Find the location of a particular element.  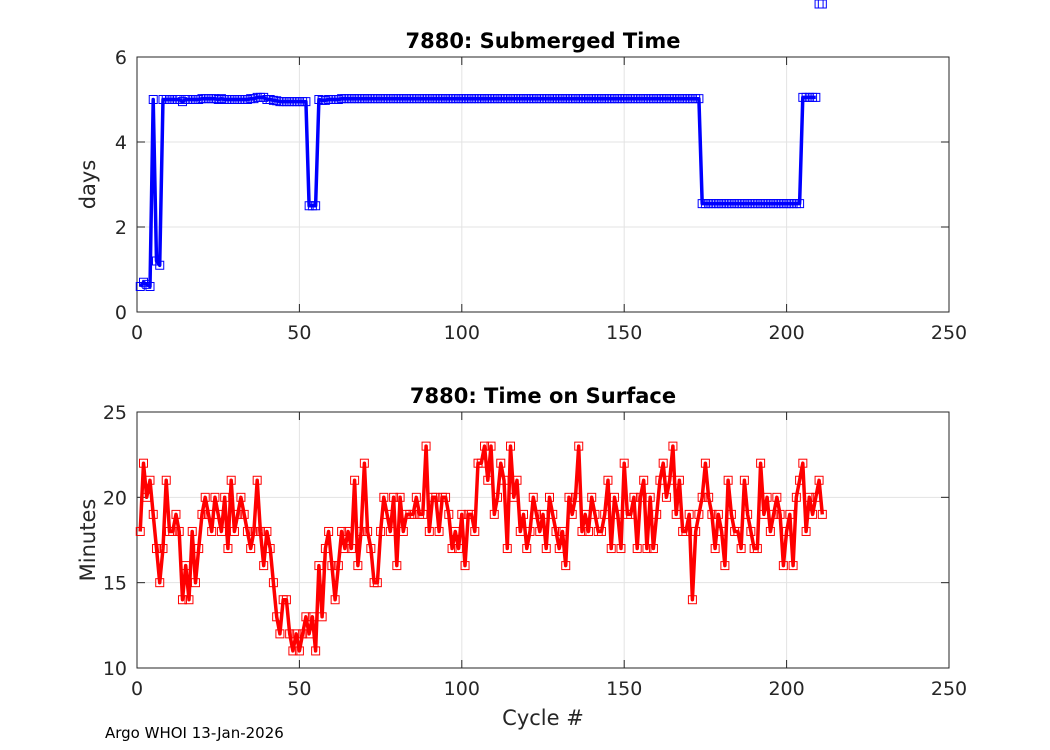

y-tick-label: 2 is located at coordinates (121, 228).